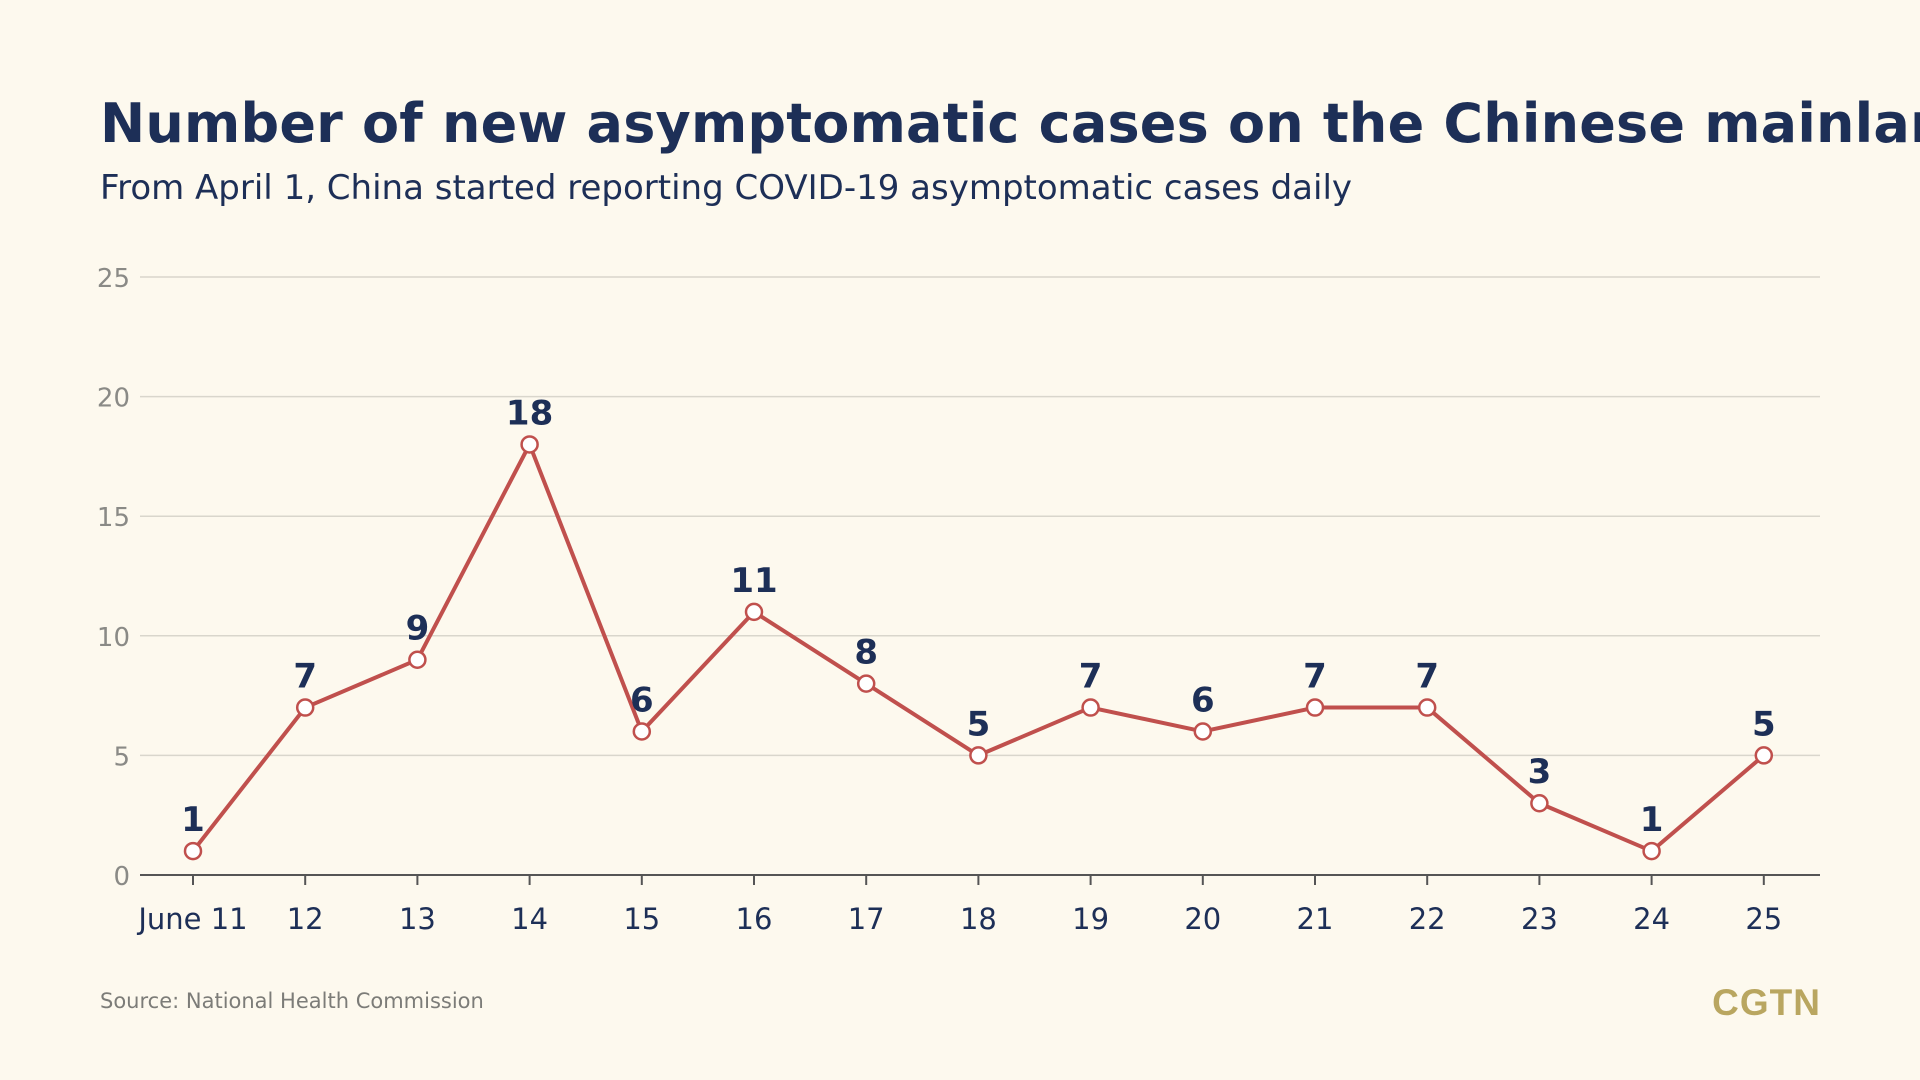 This screenshot has height=1080, width=1920. I want to click on x-tick-label: 12, so click(305, 919).